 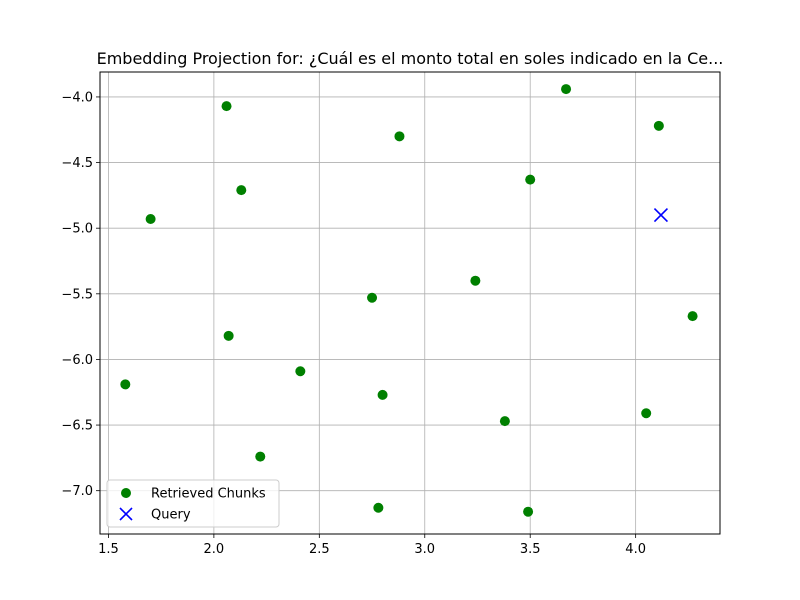 What do you see at coordinates (372, 545) in the screenshot?
I see `x-axis-ticks: 1.5 2.0 2.5 3.0 3.5 4.0` at bounding box center [372, 545].